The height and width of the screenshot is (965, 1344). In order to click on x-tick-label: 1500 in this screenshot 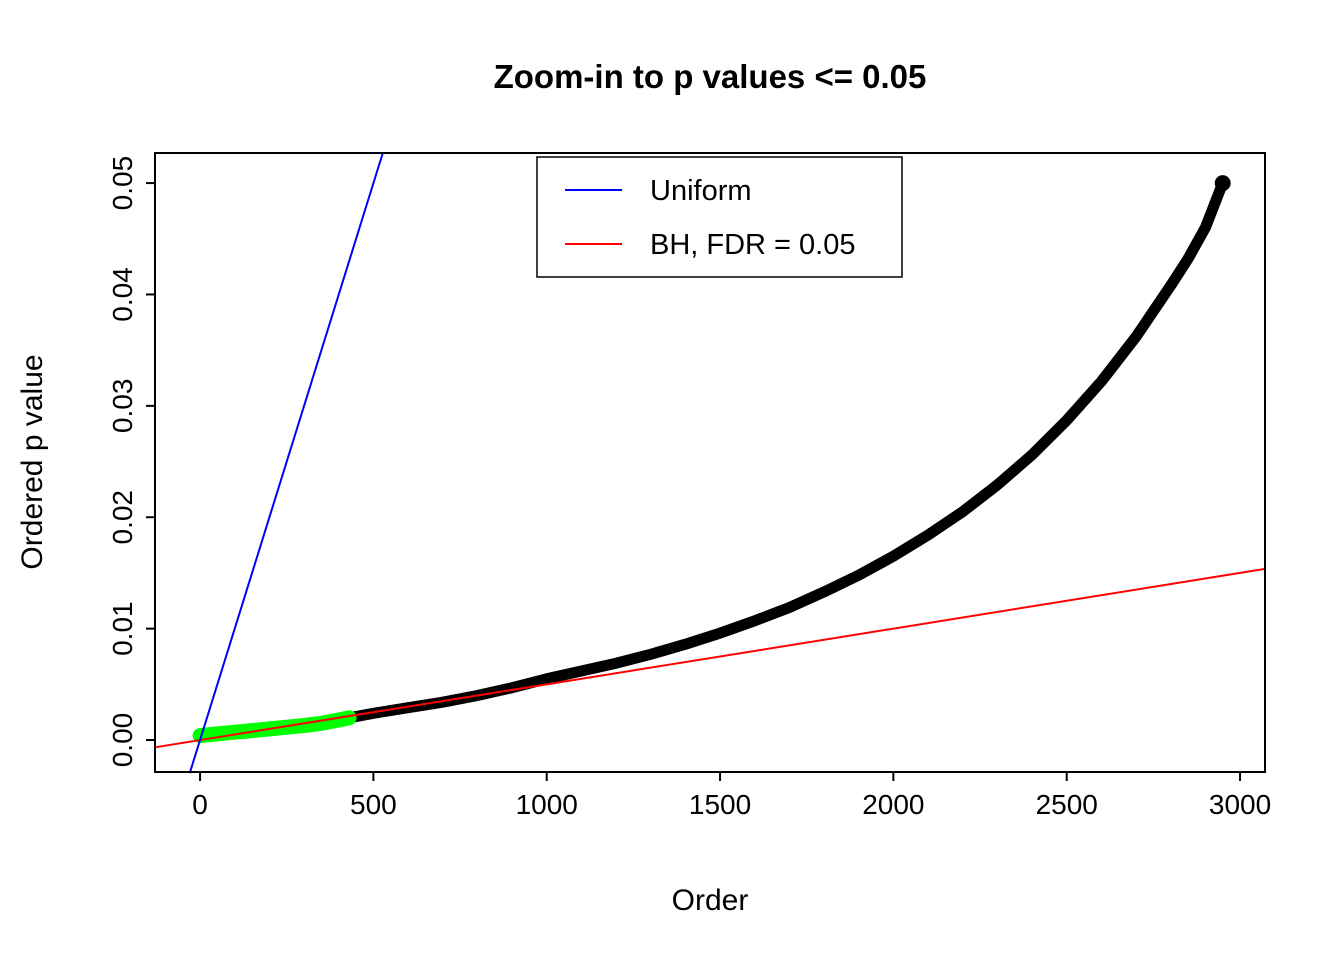, I will do `click(720, 804)`.